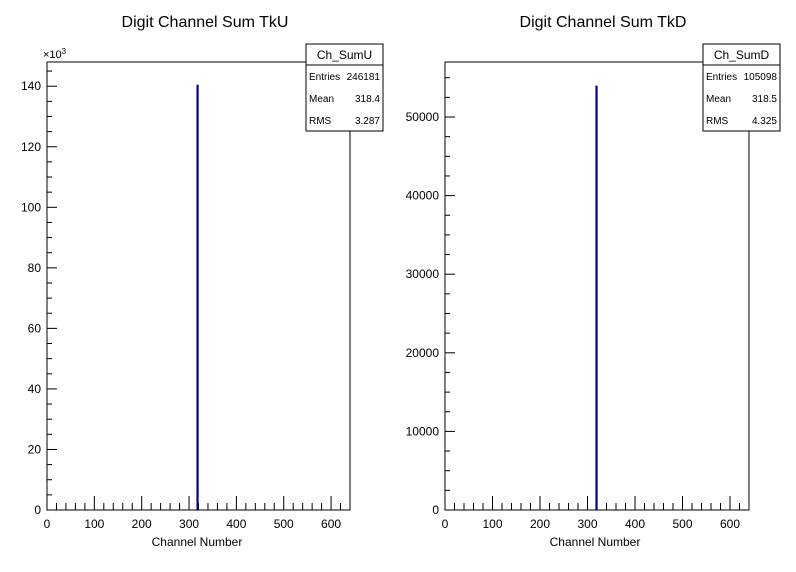 The width and height of the screenshot is (796, 572). What do you see at coordinates (423, 274) in the screenshot?
I see `y-tick-label: 30000` at bounding box center [423, 274].